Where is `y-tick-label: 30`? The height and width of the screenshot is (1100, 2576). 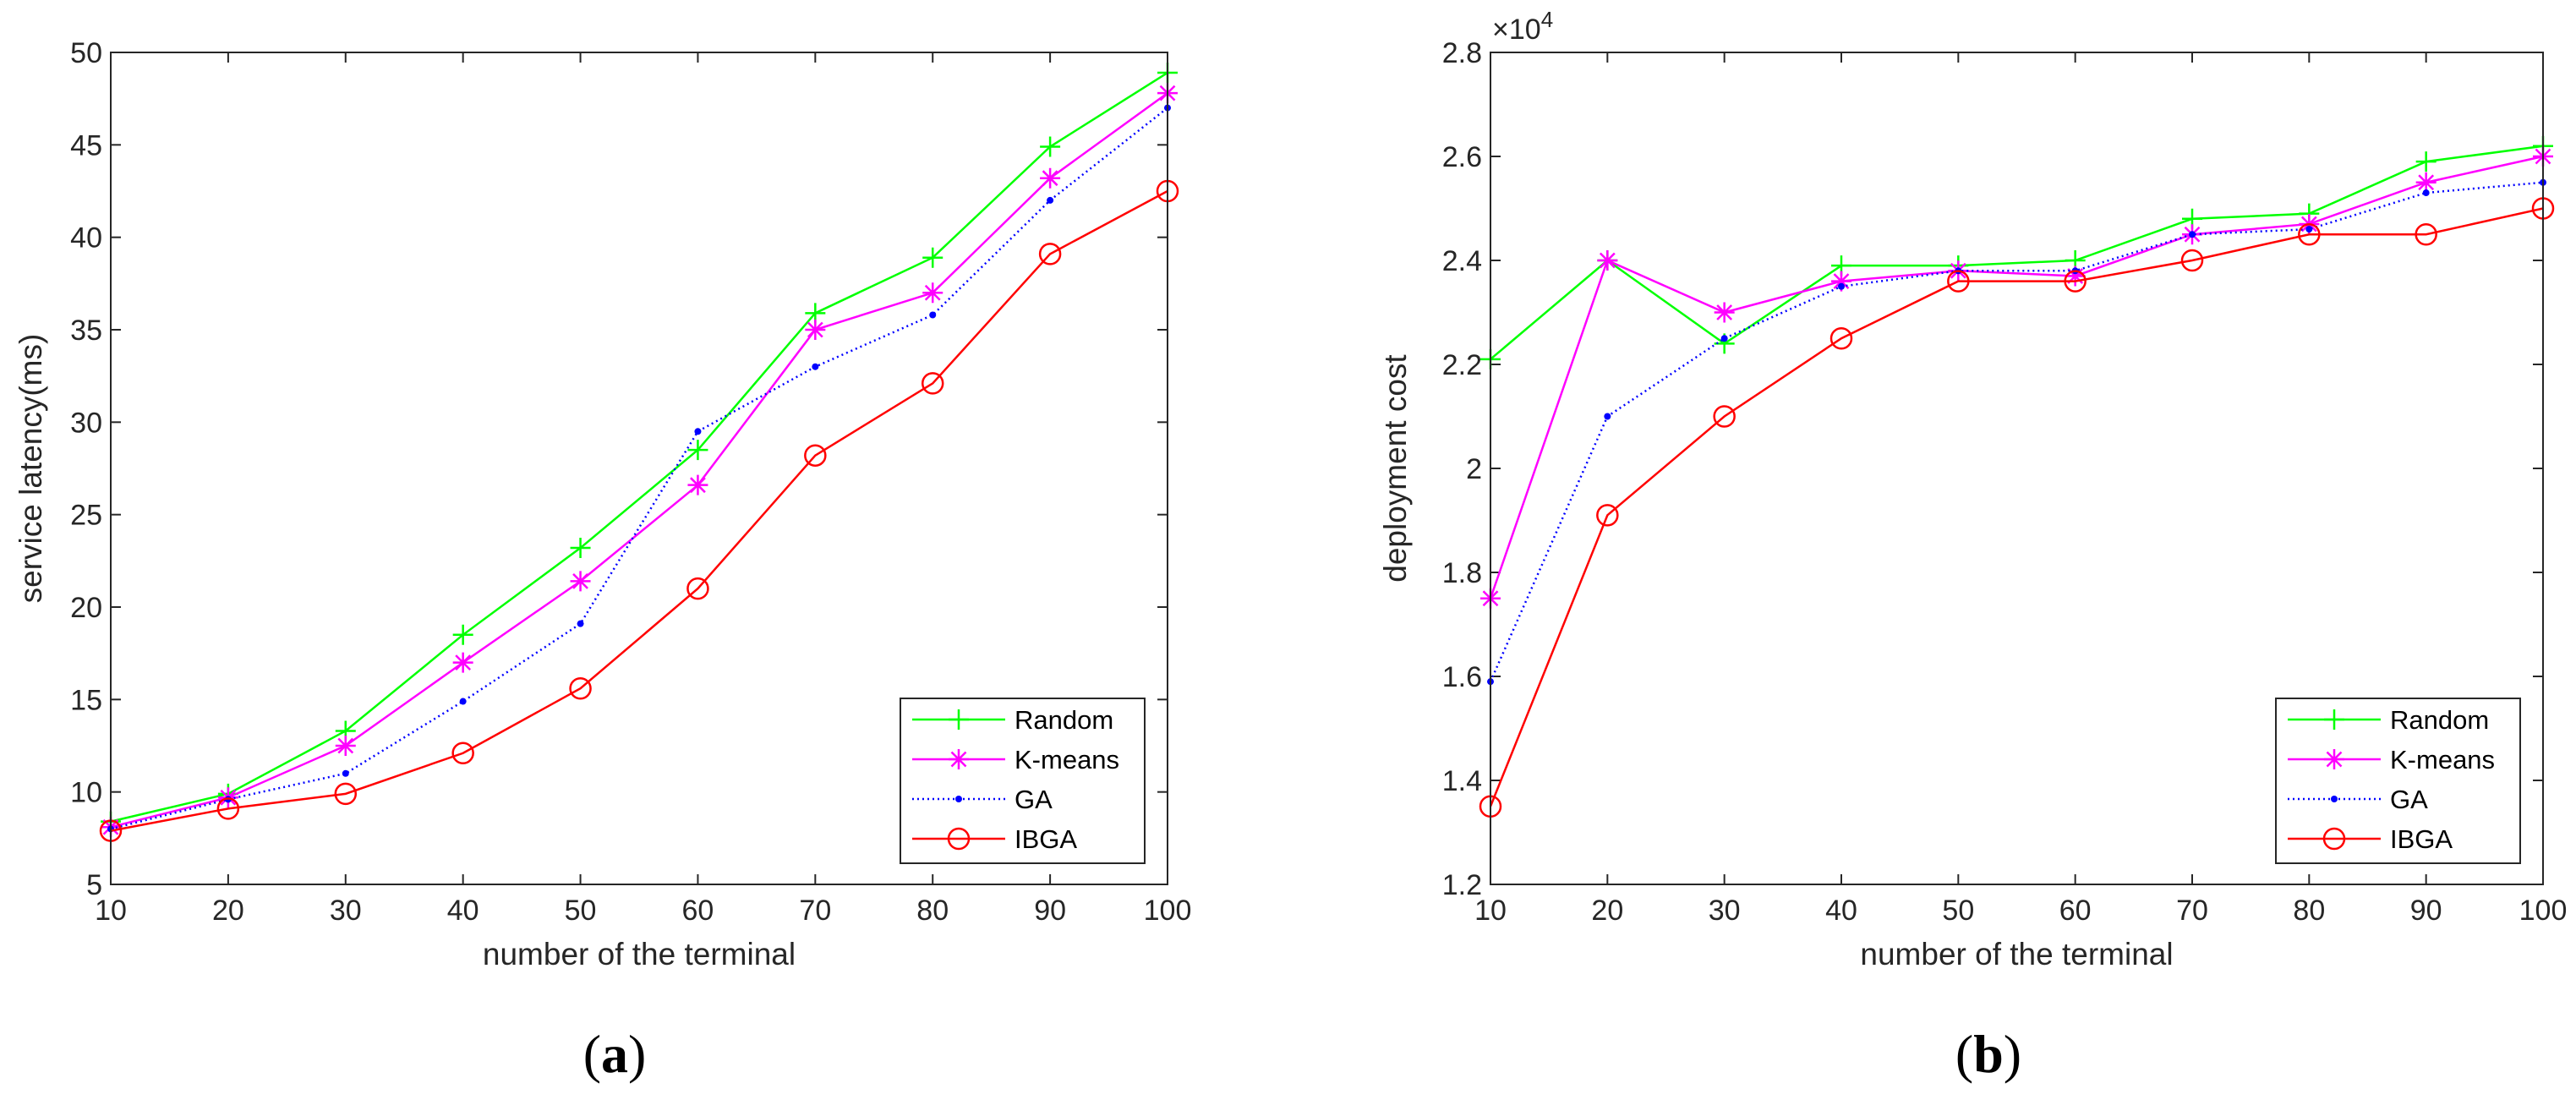 y-tick-label: 30 is located at coordinates (86, 423).